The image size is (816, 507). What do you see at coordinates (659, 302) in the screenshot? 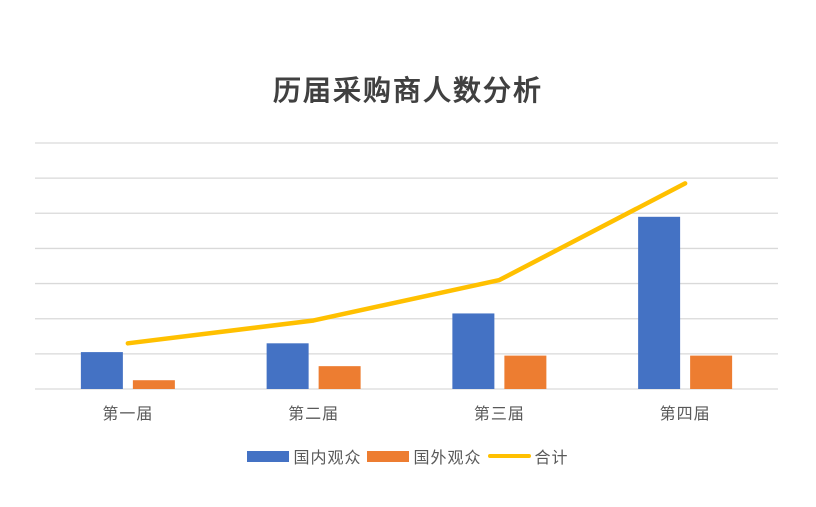
I see `bar-国内观众-第四届` at bounding box center [659, 302].